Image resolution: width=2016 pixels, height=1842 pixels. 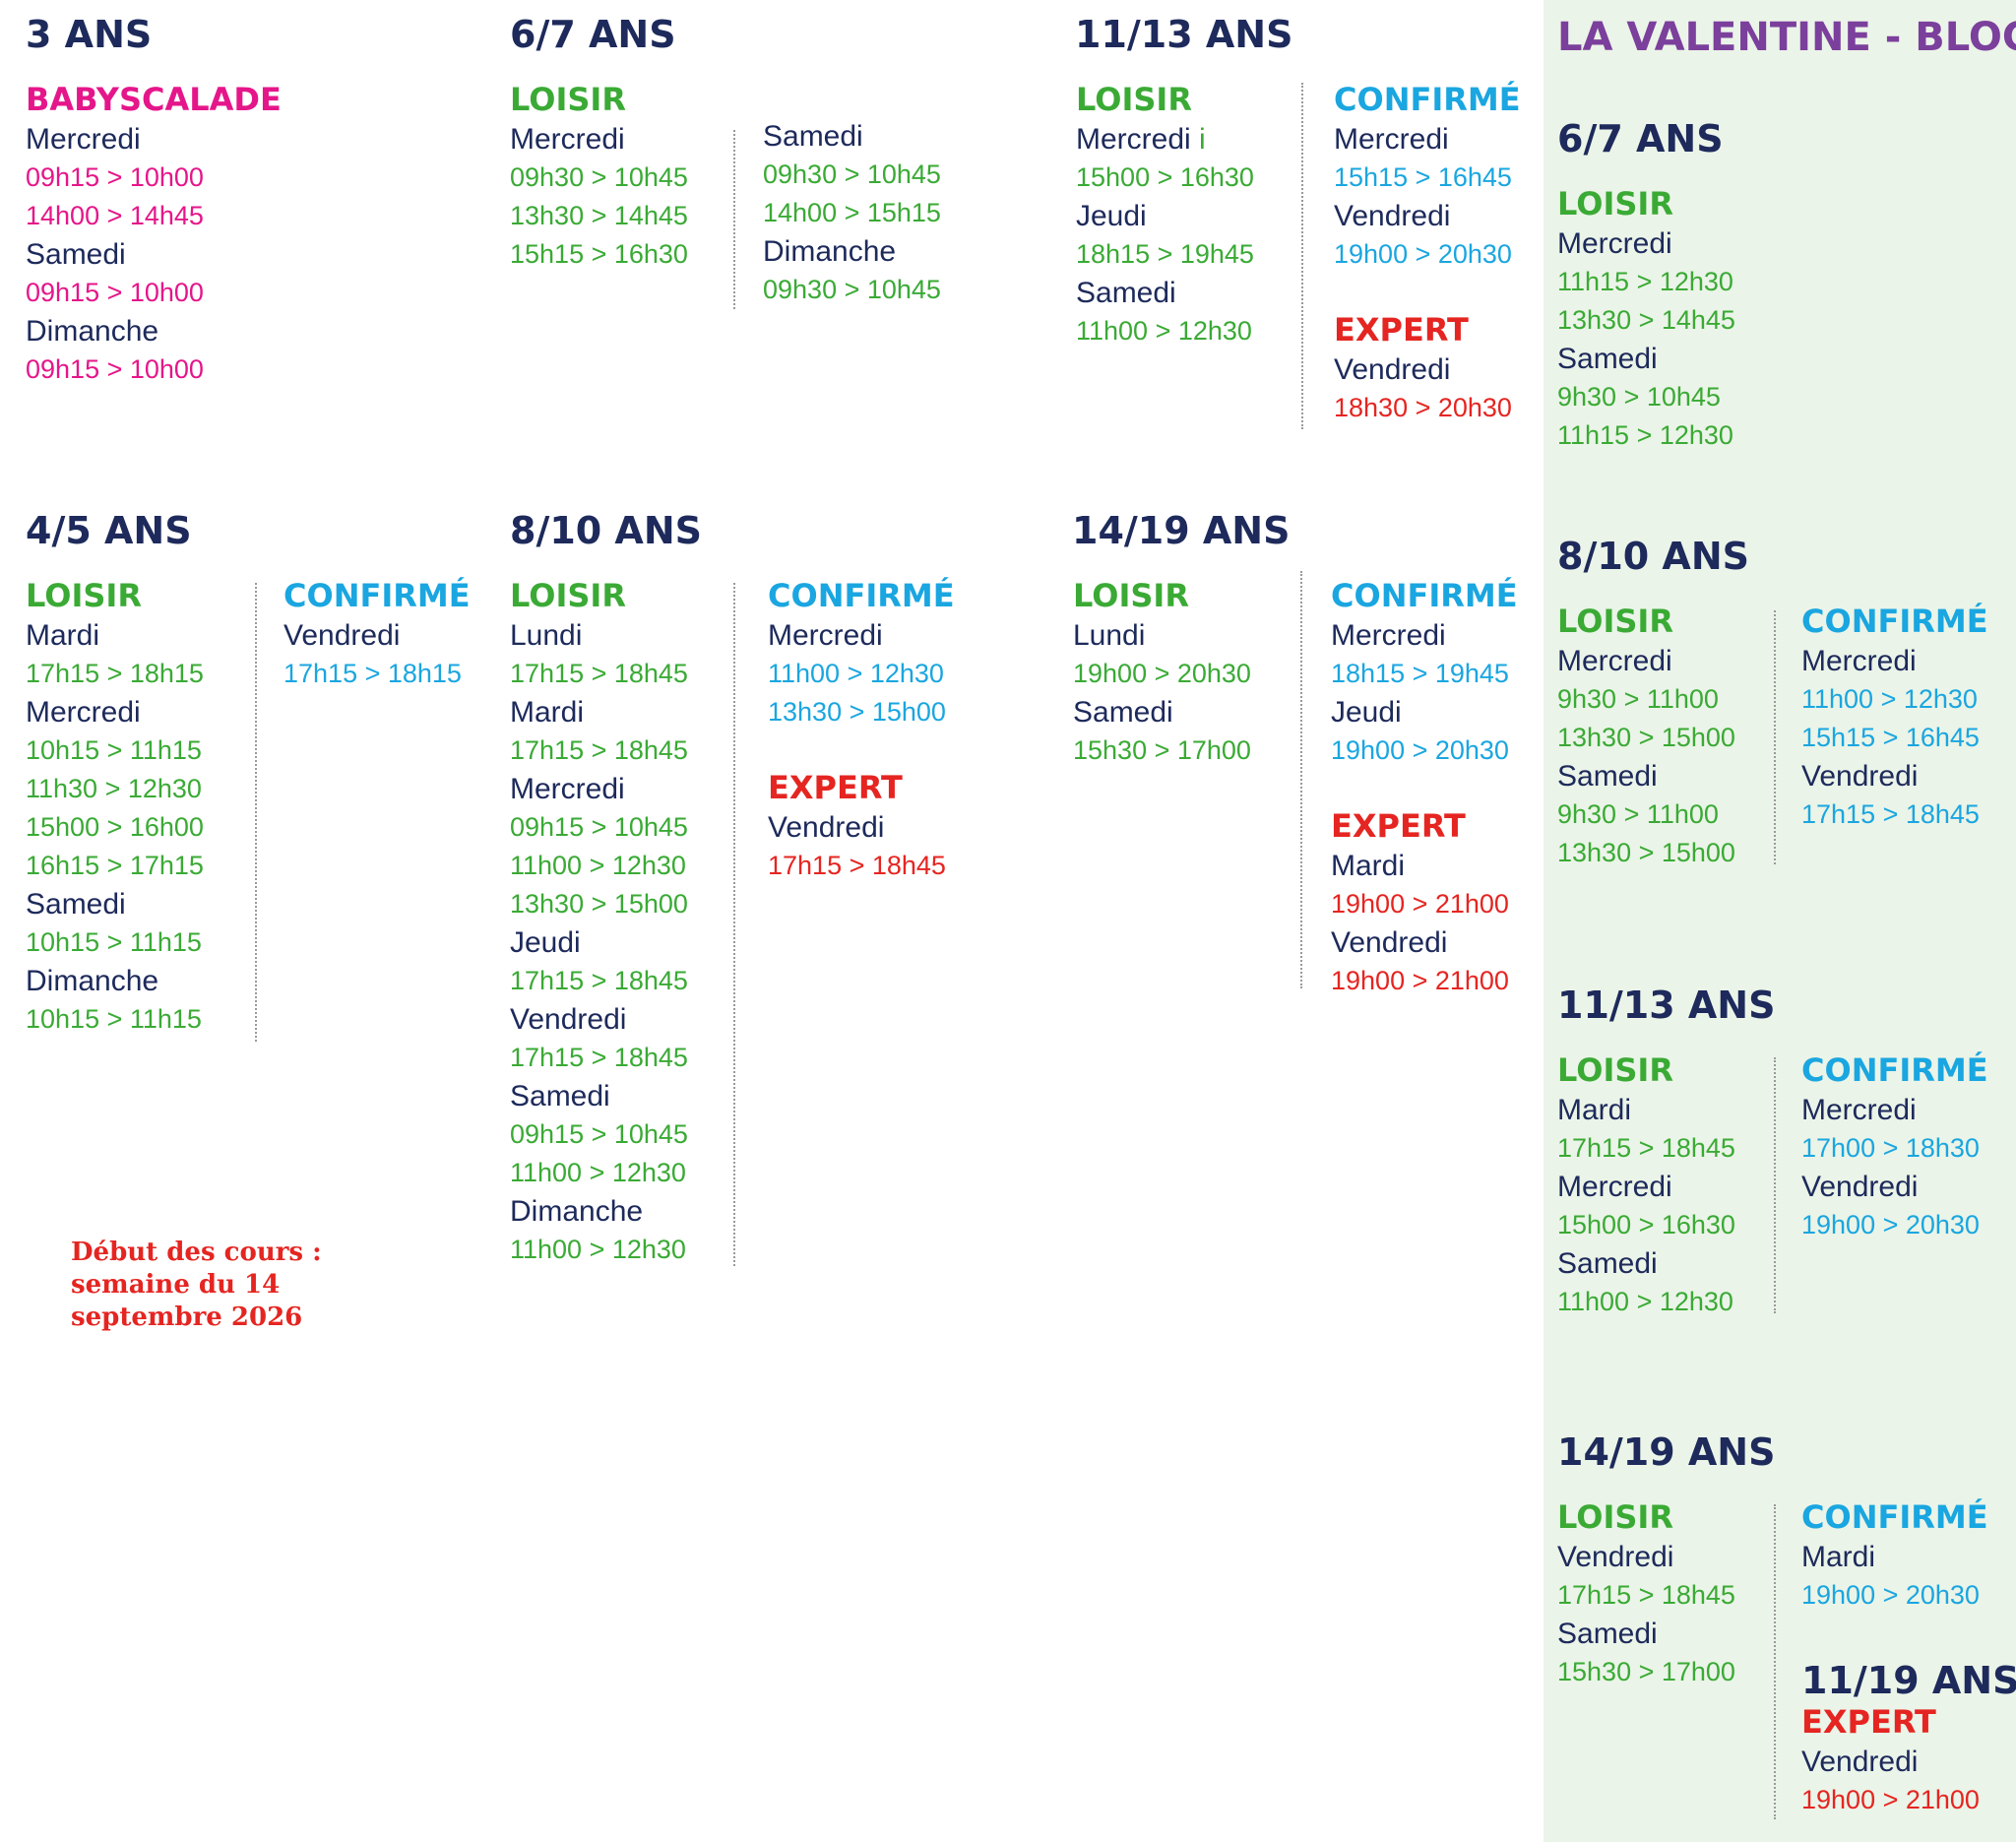 I want to click on valentine-11-13-ans-title: 11/13 ANS, so click(x=1666, y=1005).